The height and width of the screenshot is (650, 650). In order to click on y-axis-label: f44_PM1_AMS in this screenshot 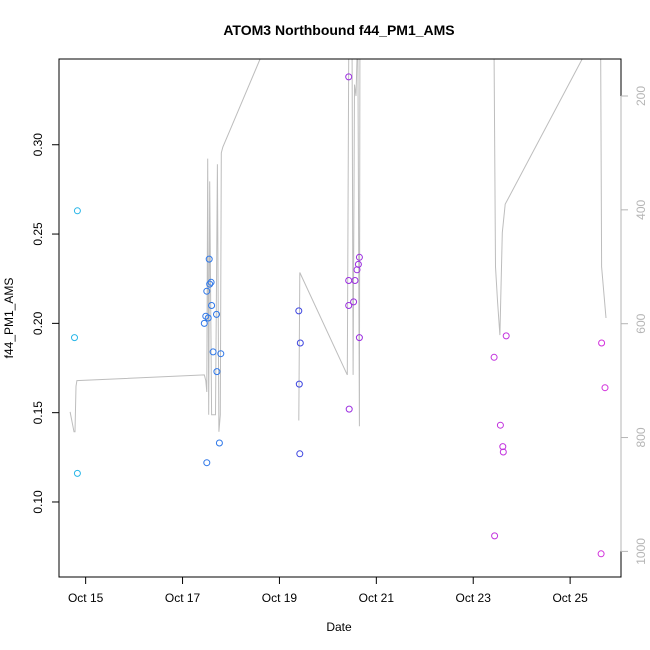, I will do `click(9, 318)`.